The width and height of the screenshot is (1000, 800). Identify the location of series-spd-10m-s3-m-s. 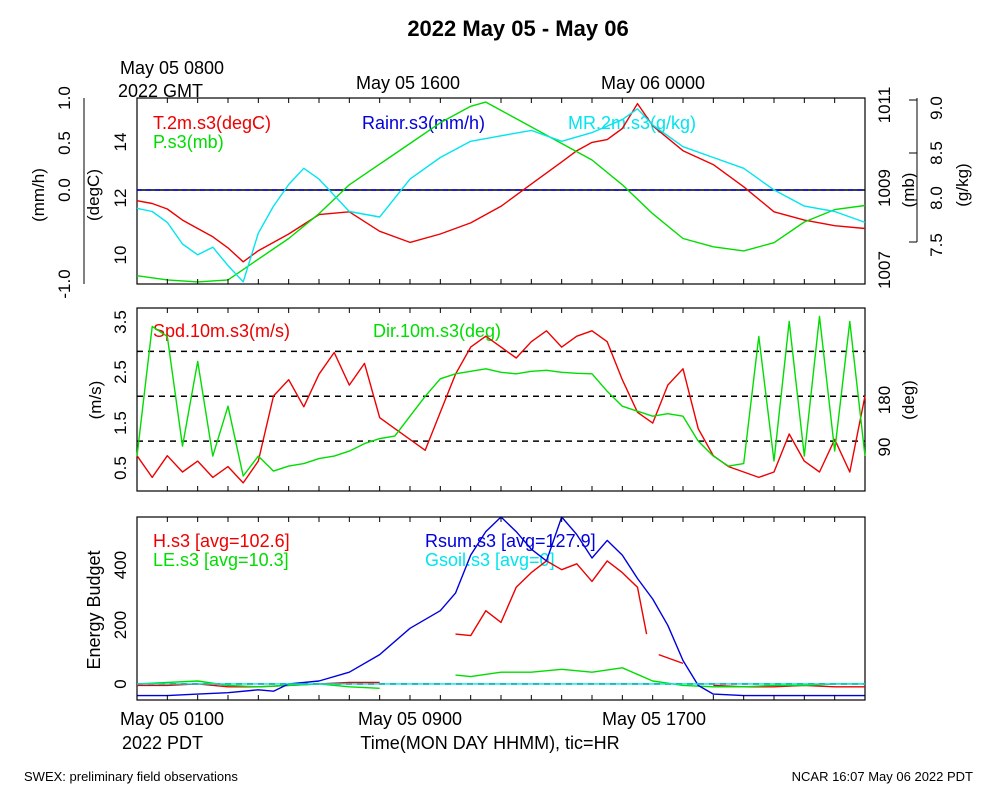
(501, 407).